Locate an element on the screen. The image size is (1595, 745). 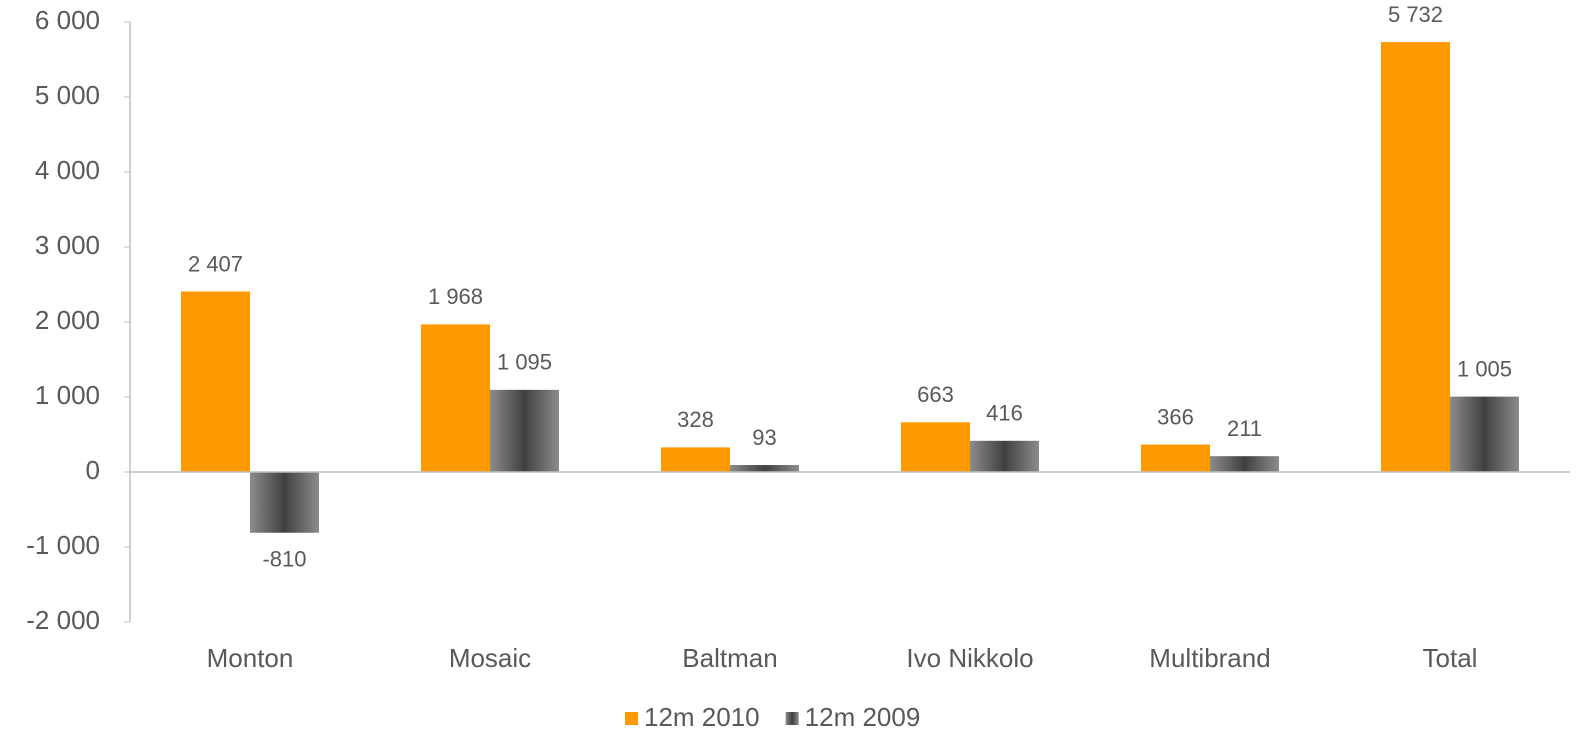
value-label: 663 is located at coordinates (935, 394).